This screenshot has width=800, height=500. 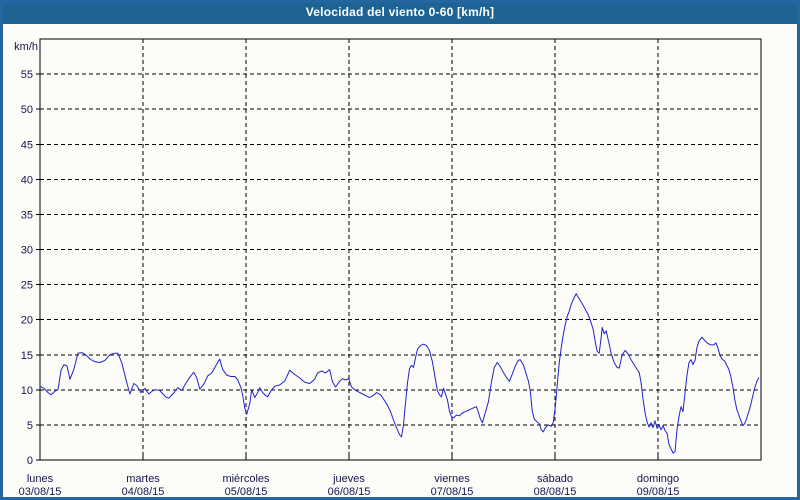 What do you see at coordinates (349, 492) in the screenshot?
I see `x-axis-day-date-label: 06/08/15` at bounding box center [349, 492].